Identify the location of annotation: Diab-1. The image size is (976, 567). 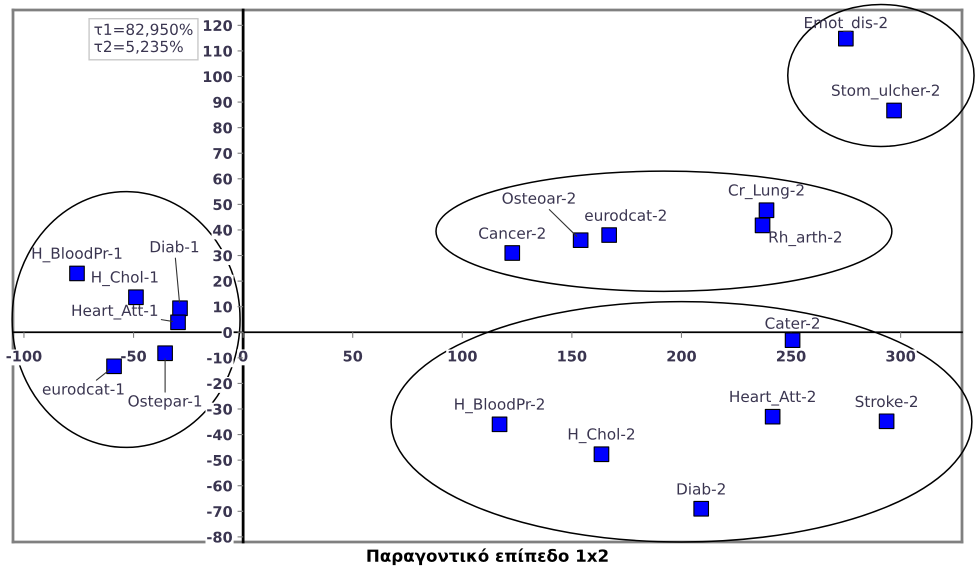
(174, 246).